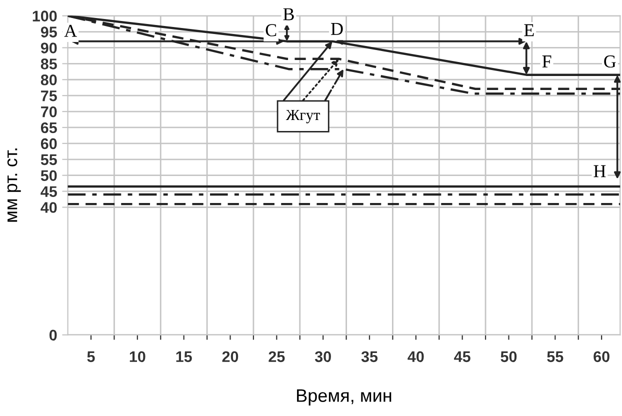 The width and height of the screenshot is (622, 416). I want to click on x-tick-label: 15, so click(184, 356).